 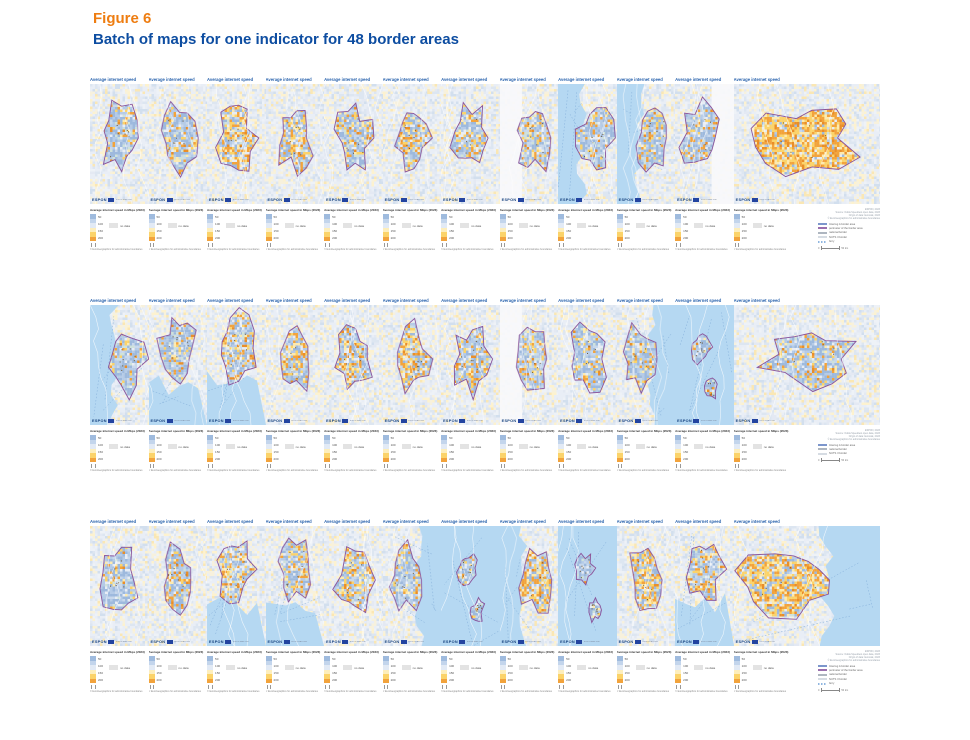 I want to click on legend-ramp-group, so click(x=561, y=230).